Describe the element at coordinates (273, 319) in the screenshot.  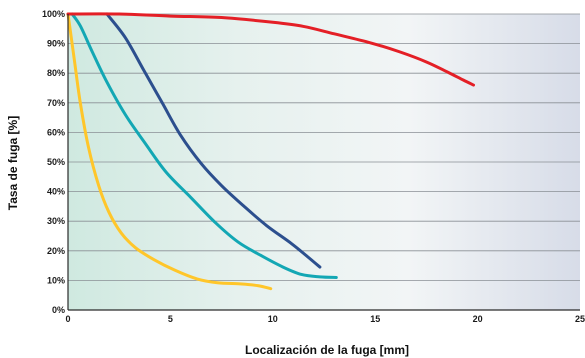
I see `x-tick-label-10: 10` at that location.